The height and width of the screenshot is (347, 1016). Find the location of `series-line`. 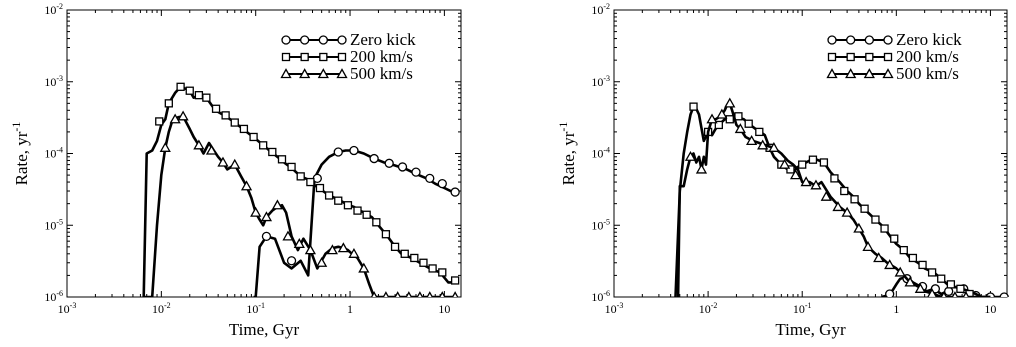

series-line is located at coordinates (354, 223).